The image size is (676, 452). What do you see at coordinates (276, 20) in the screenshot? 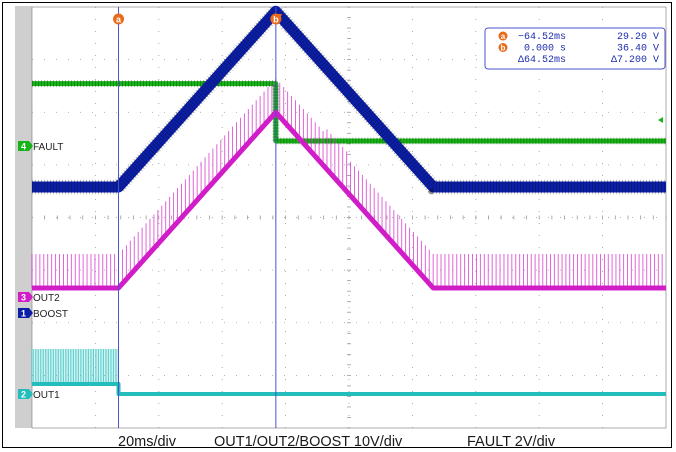
I see `cursor-b-letter: b` at bounding box center [276, 20].